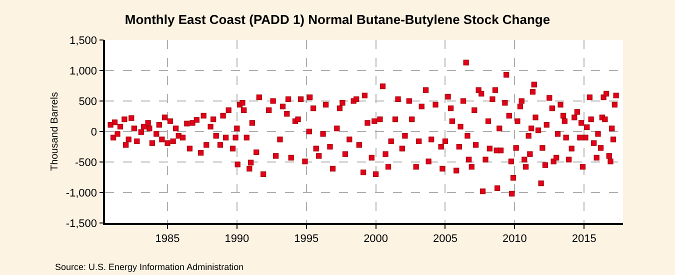 Image resolution: width=675 pixels, height=275 pixels. I want to click on x-tick-label: 2000, so click(376, 238).